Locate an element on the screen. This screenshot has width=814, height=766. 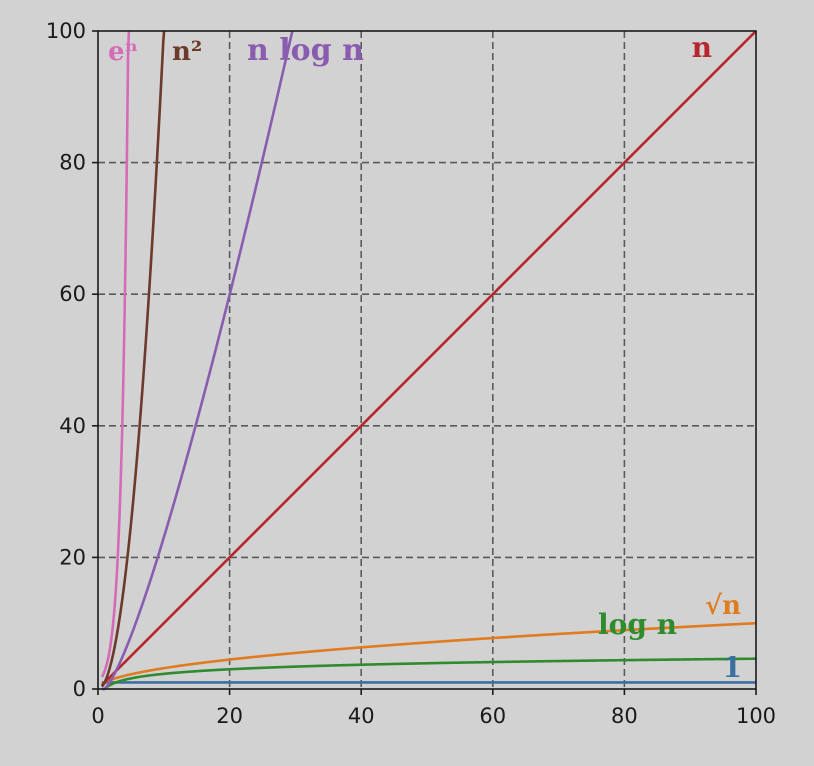
series-label-1: 1 is located at coordinates (732, 667).